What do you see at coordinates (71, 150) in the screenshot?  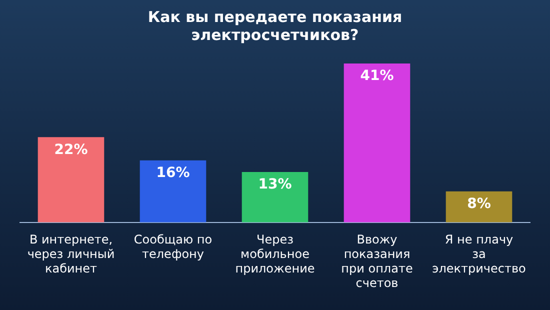 I see `data-label: 22%` at bounding box center [71, 150].